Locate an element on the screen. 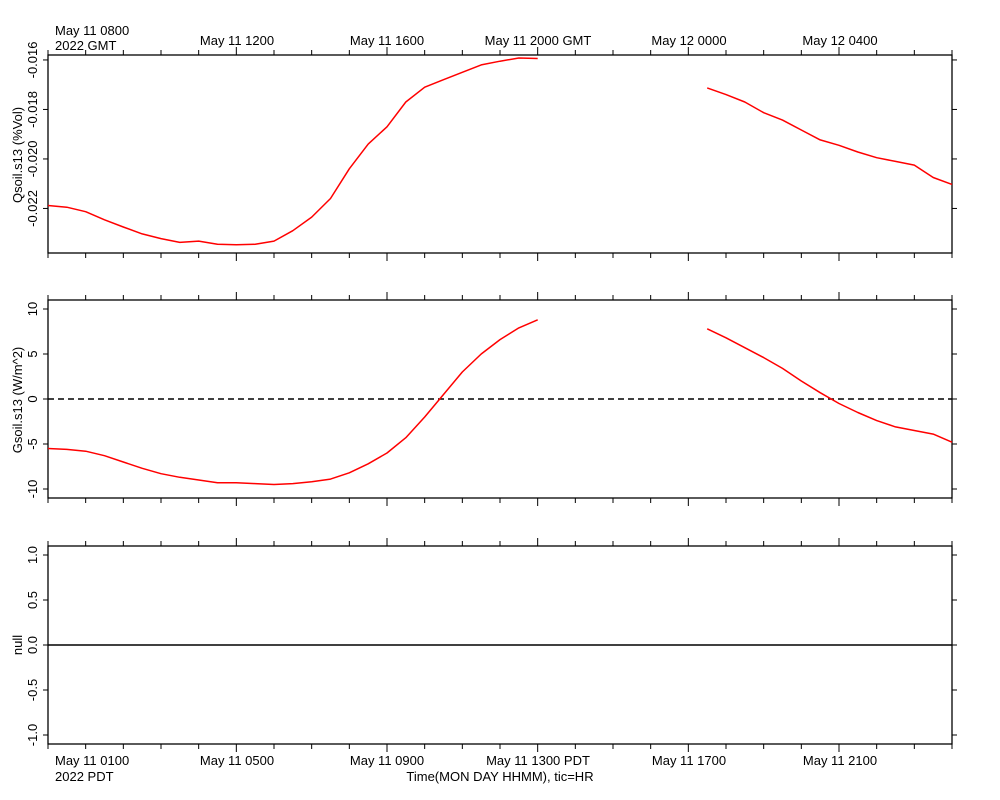  y-tick-label: 0.0 is located at coordinates (32, 645).